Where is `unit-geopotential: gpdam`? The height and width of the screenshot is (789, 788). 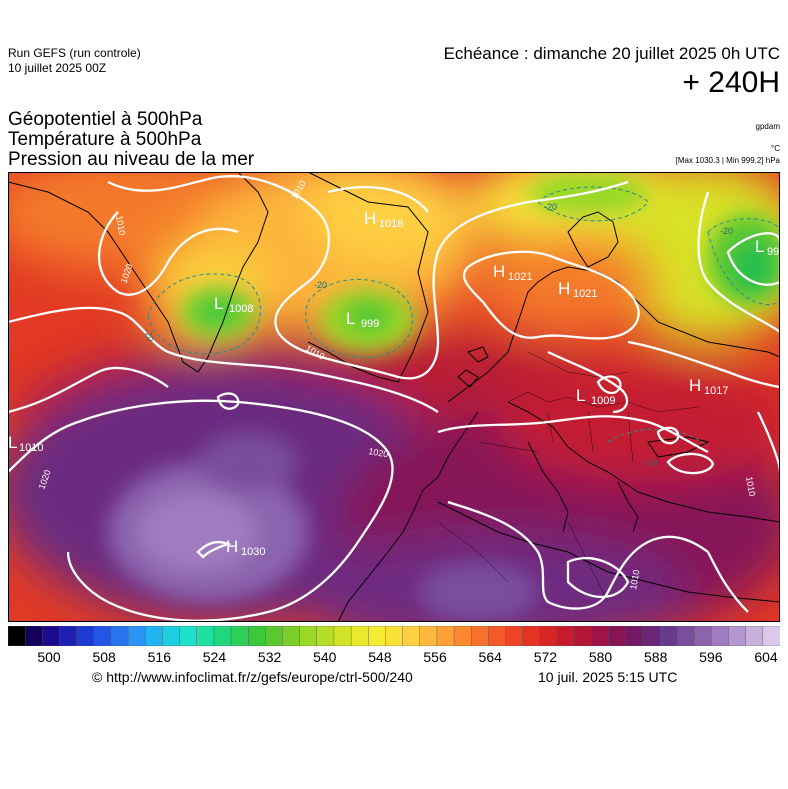 unit-geopotential: gpdam is located at coordinates (767, 126).